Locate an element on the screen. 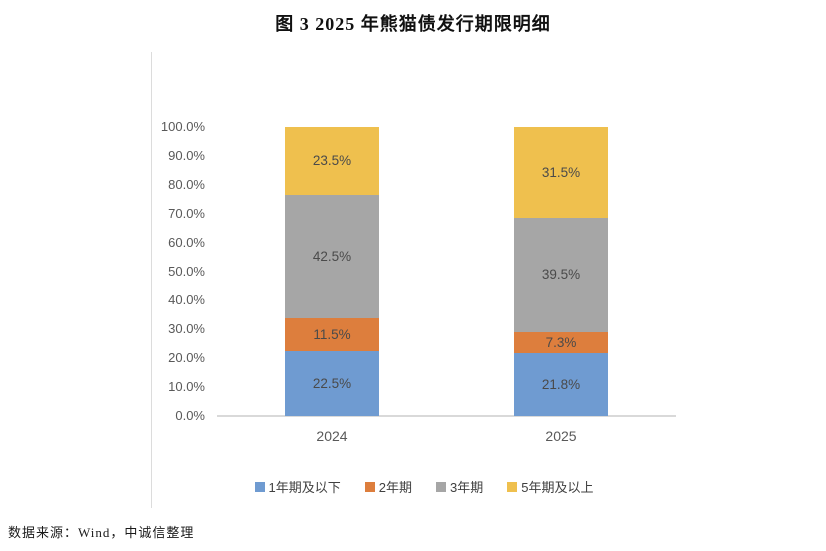 Image resolution: width=826 pixels, height=551 pixels. bar-segment-data-label: 23.5% is located at coordinates (332, 161).